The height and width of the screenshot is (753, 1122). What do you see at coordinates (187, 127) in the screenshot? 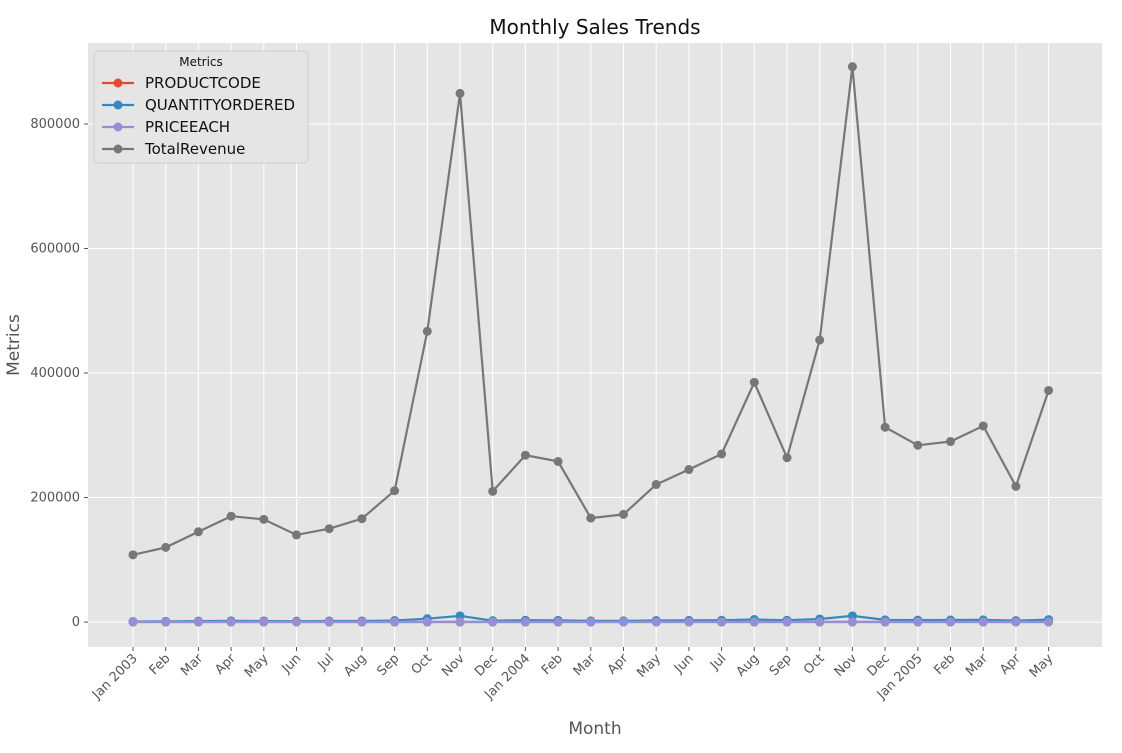
I see `legend-label: PRICEEACH` at bounding box center [187, 127].